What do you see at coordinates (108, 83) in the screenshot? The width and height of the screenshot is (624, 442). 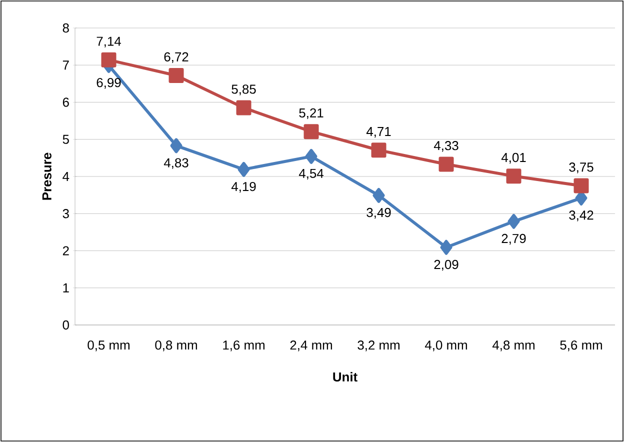 I see `data-label: 6,99` at bounding box center [108, 83].